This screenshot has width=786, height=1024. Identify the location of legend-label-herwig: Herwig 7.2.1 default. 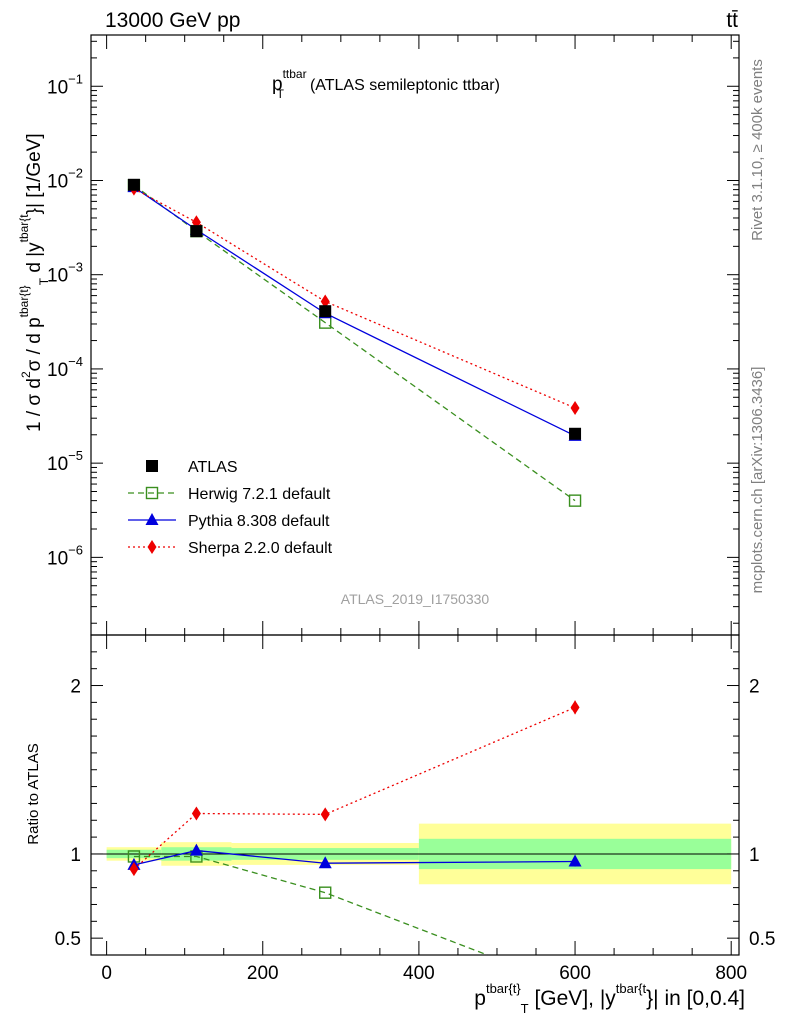
(259, 494).